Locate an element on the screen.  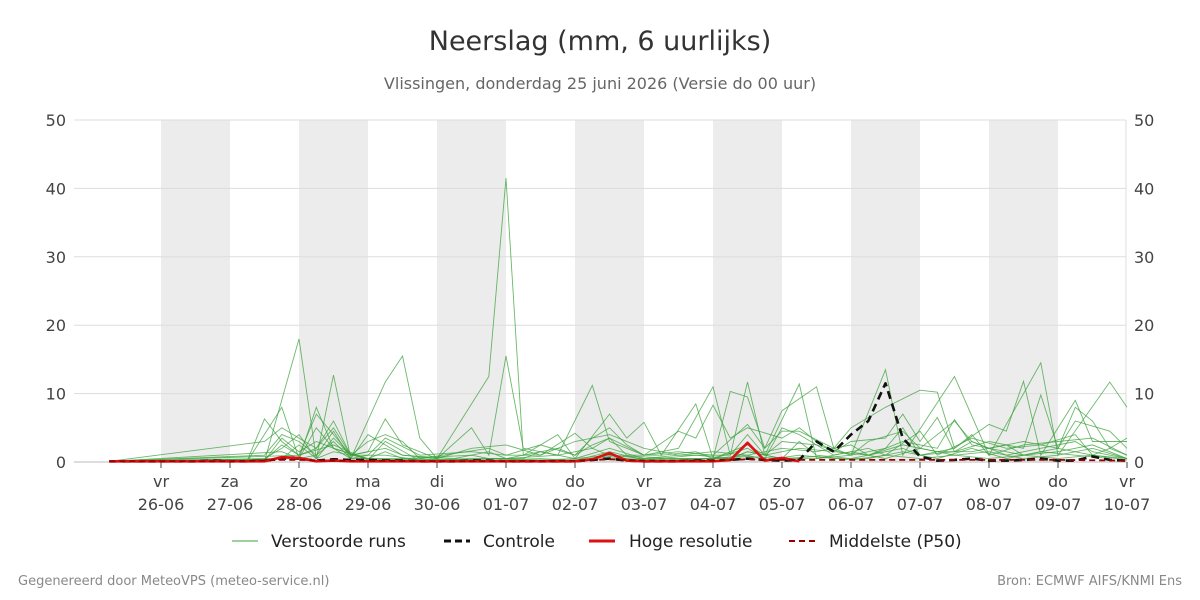
x-tick-date: 03-07 is located at coordinates (644, 504).